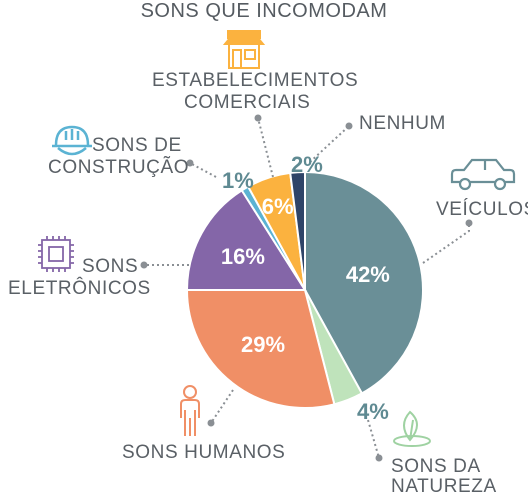 The width and height of the screenshot is (528, 498). I want to click on leader-natureza, so click(373, 439).